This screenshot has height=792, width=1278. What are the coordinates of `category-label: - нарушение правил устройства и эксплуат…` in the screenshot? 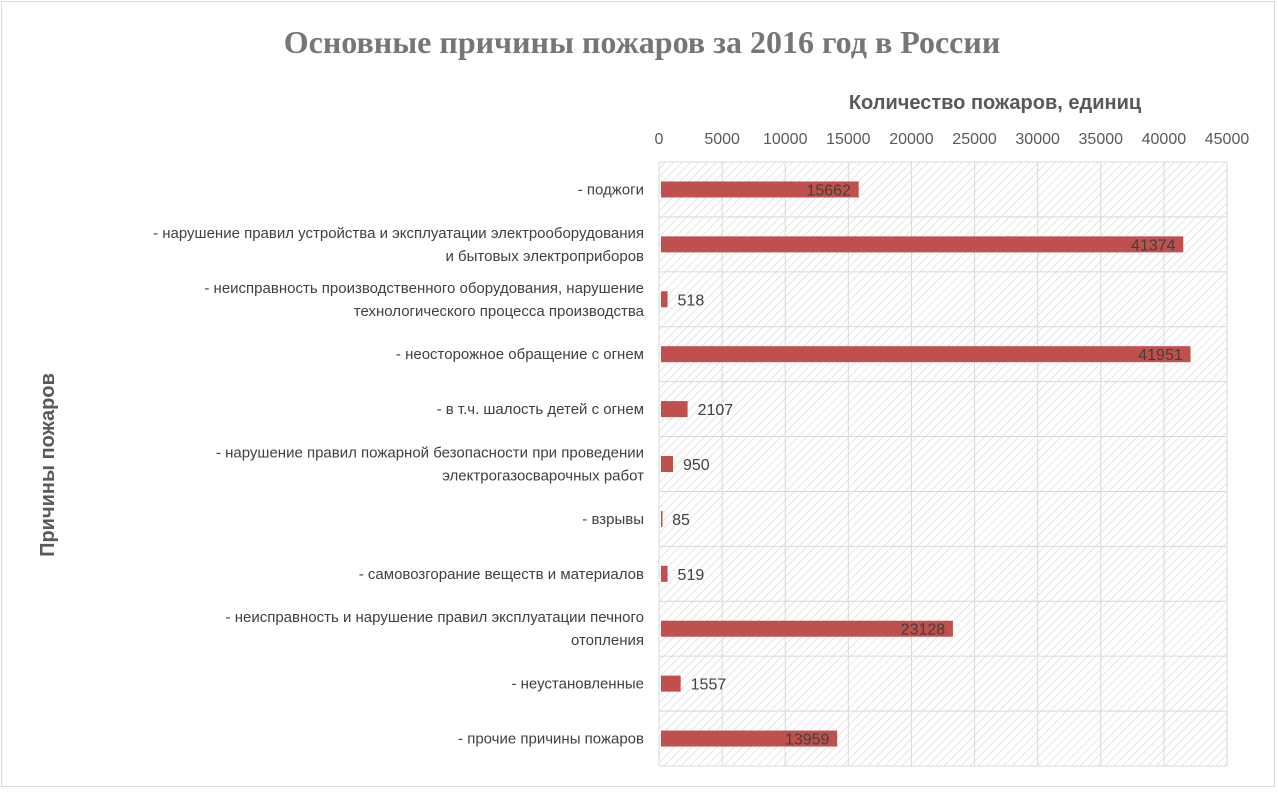 It's located at (398, 233).